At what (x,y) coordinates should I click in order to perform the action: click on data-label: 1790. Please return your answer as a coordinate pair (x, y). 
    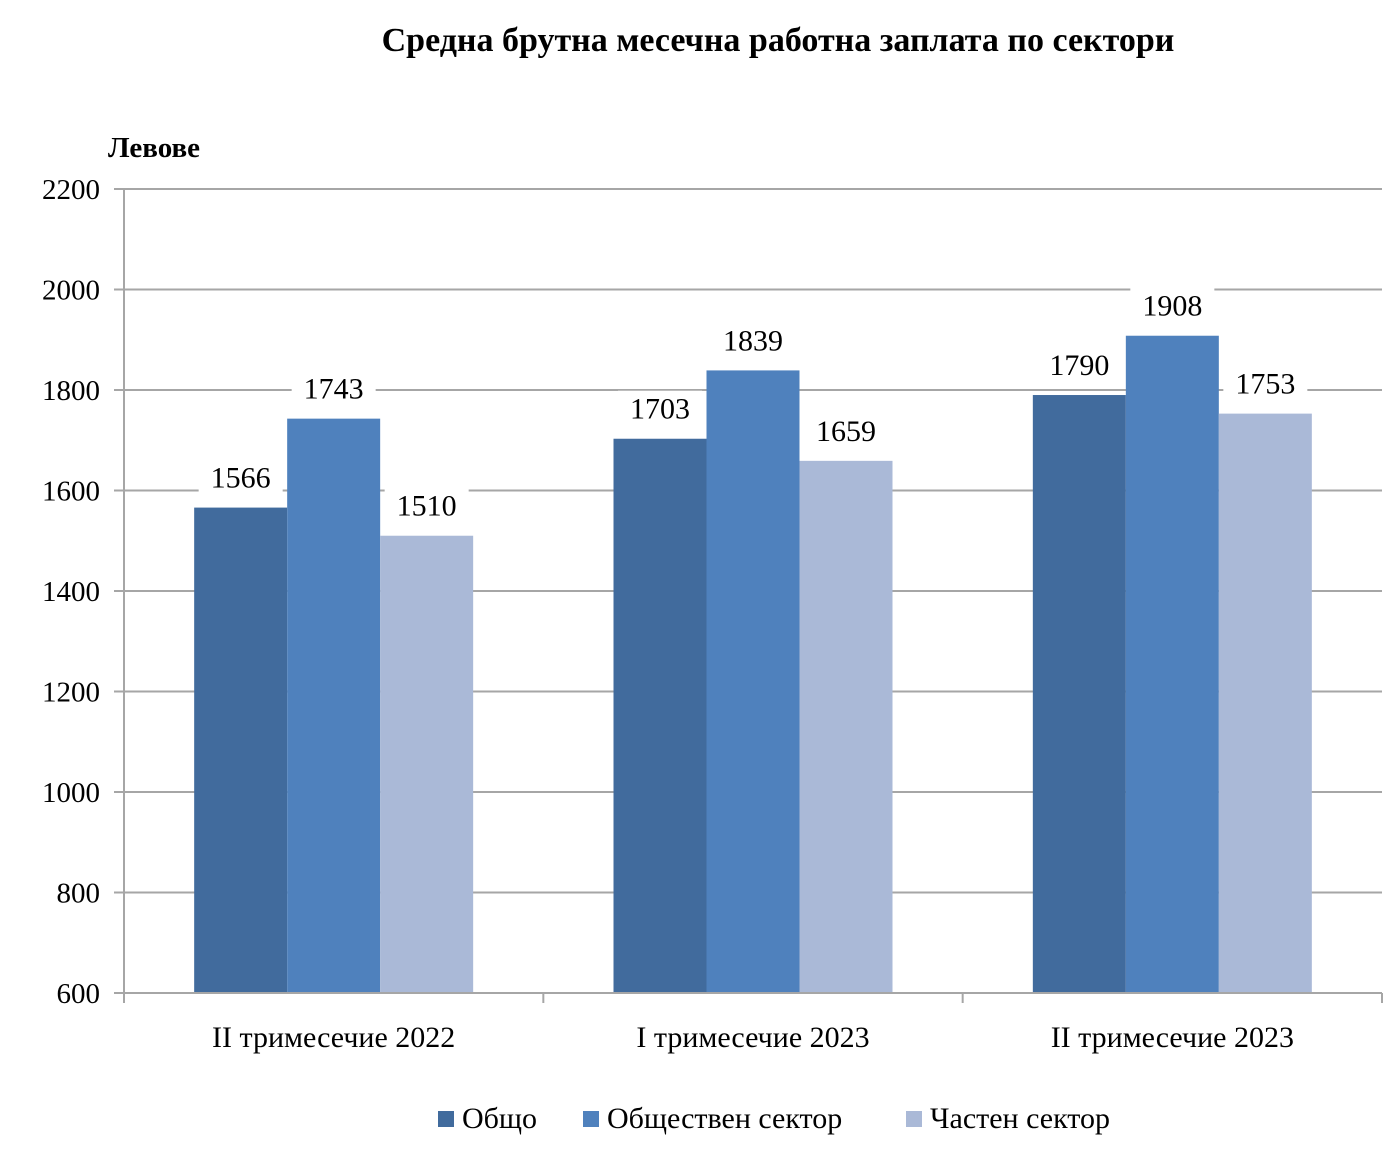
    Looking at the image, I should click on (1079, 365).